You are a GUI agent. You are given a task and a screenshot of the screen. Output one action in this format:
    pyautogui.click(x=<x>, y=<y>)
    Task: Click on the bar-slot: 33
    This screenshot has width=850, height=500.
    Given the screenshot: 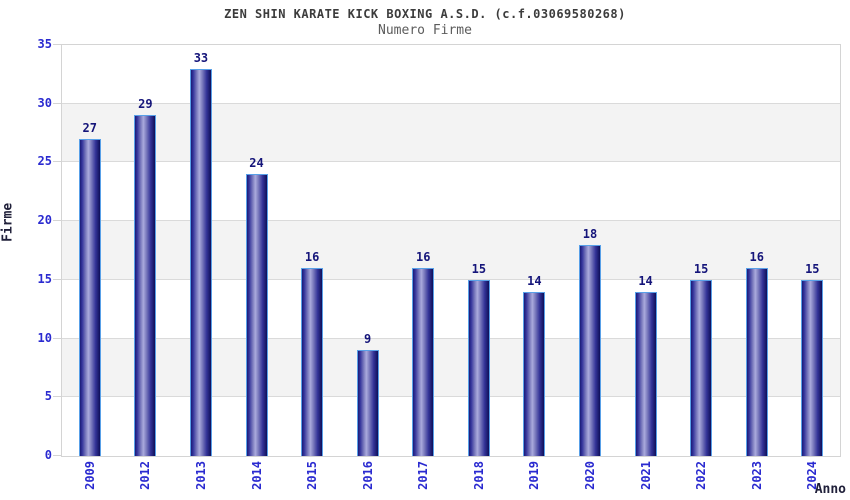 What is the action you would take?
    pyautogui.click(x=201, y=250)
    